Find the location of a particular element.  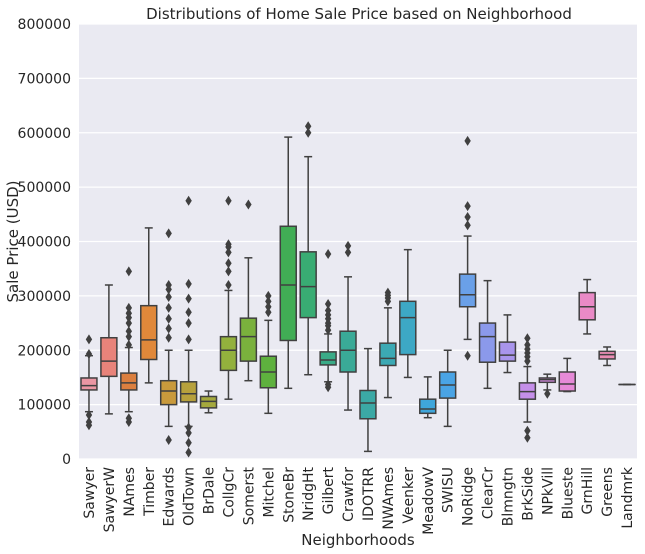

x-tick-label: Greens is located at coordinates (608, 492).